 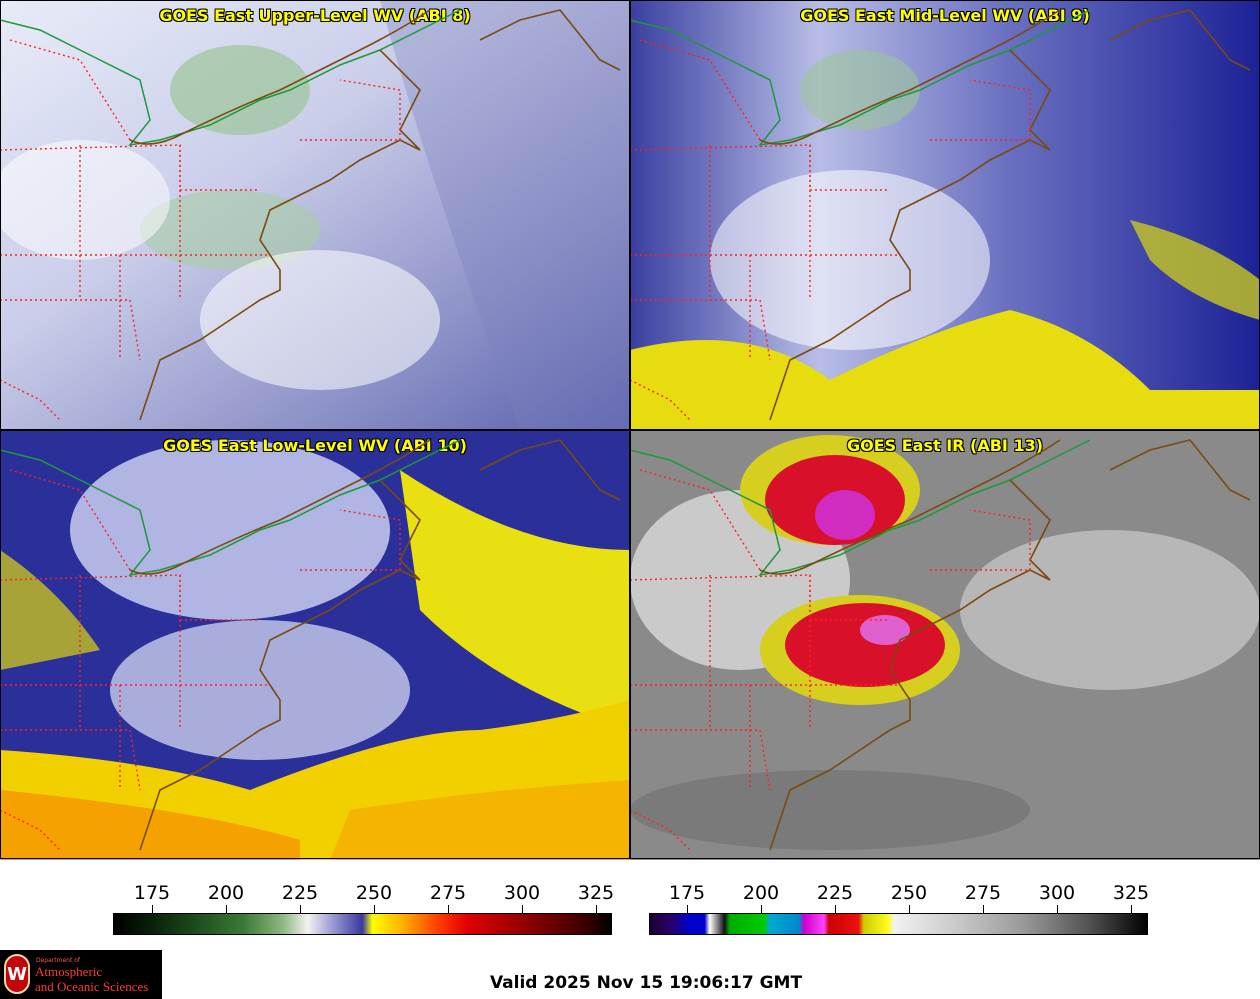 What do you see at coordinates (226, 893) in the screenshot?
I see `wv-tick-label: 200` at bounding box center [226, 893].